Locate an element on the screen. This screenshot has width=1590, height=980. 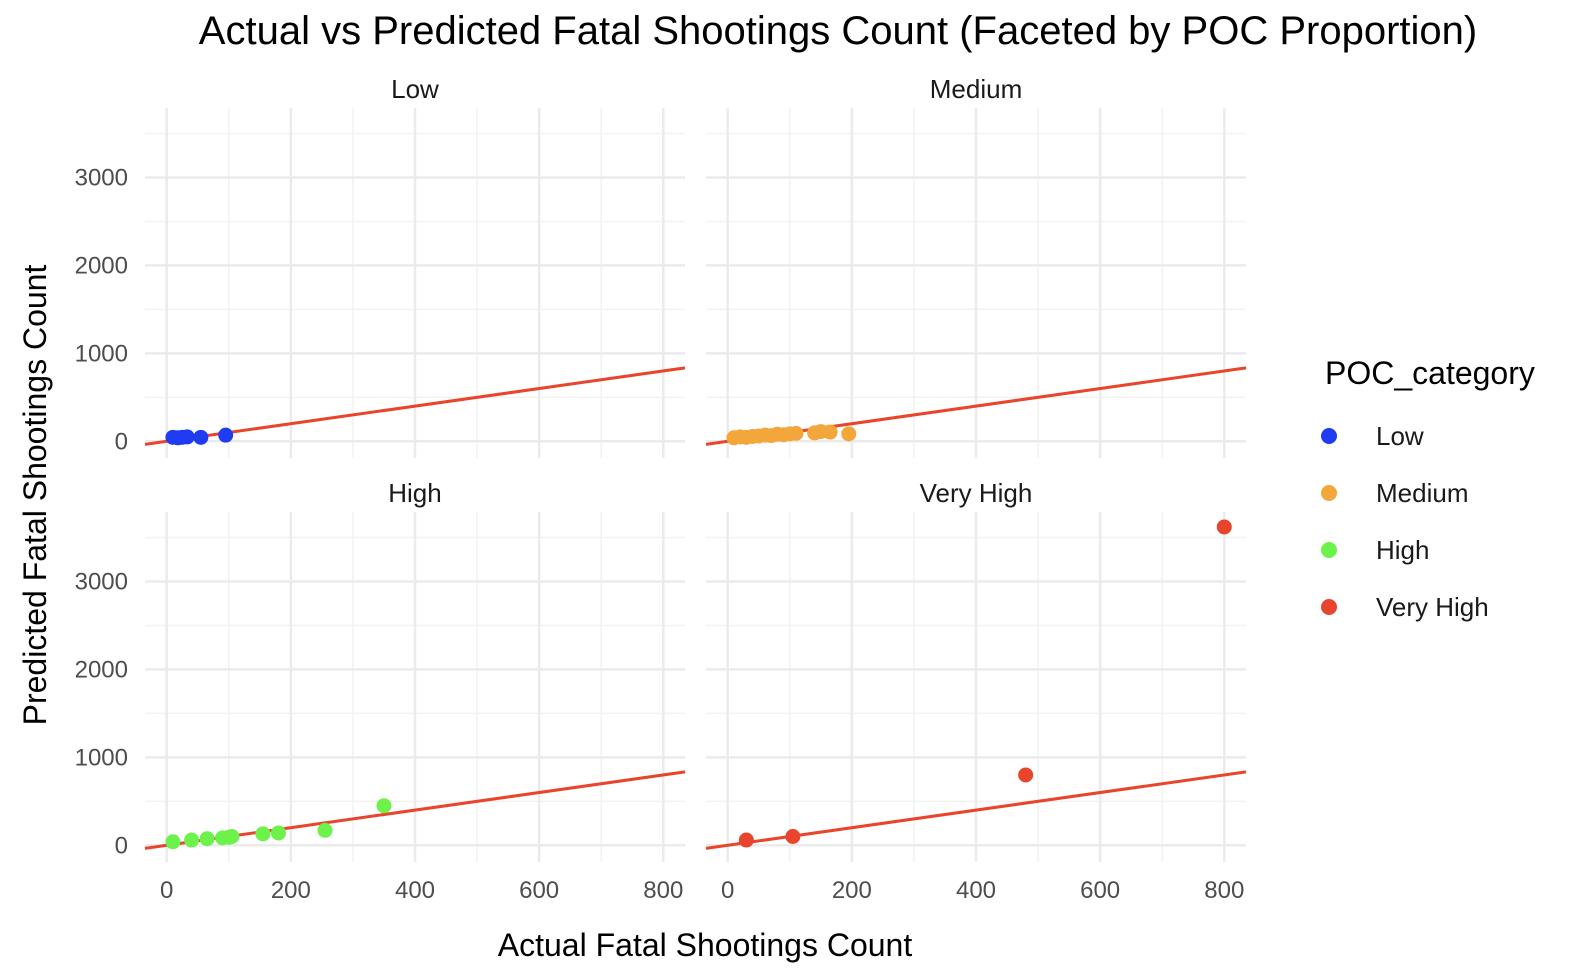
reference-line is located at coordinates (415, 406).